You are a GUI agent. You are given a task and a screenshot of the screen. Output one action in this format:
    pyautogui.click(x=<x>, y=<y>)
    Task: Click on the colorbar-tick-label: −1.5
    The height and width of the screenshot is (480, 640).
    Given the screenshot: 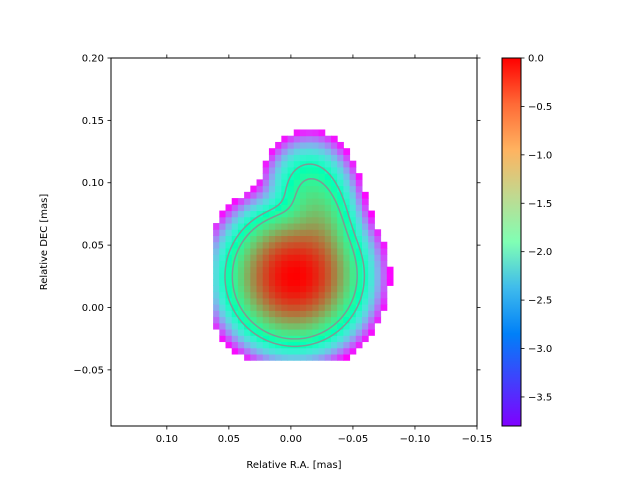 What is the action you would take?
    pyautogui.click(x=540, y=204)
    